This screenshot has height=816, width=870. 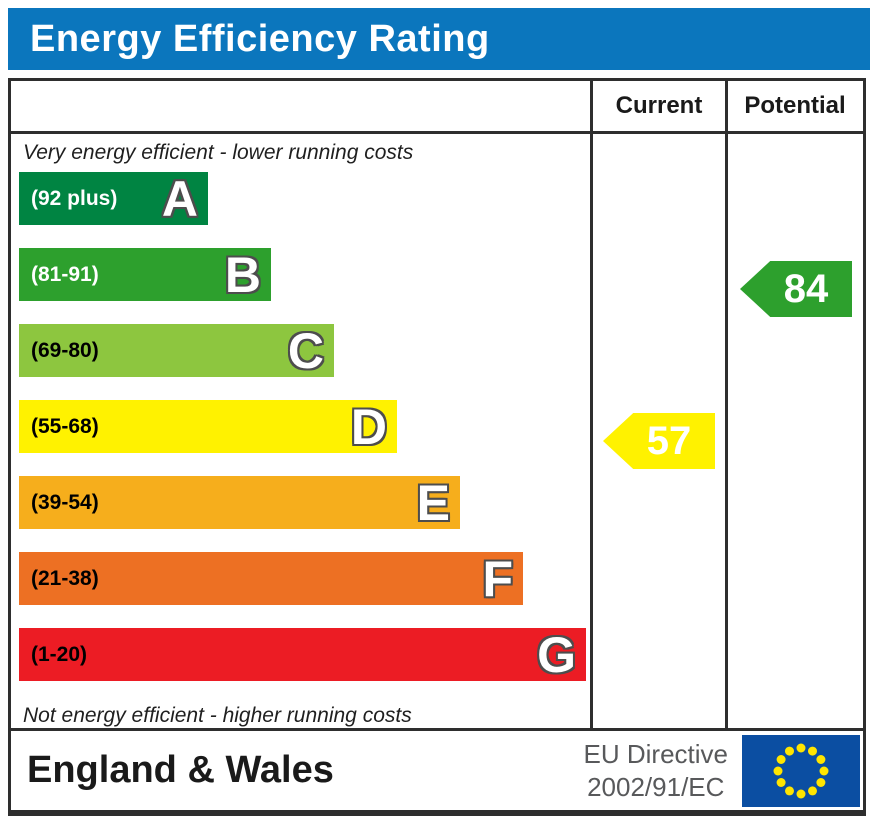 I want to click on band-row: (55-68) D, so click(x=304, y=426).